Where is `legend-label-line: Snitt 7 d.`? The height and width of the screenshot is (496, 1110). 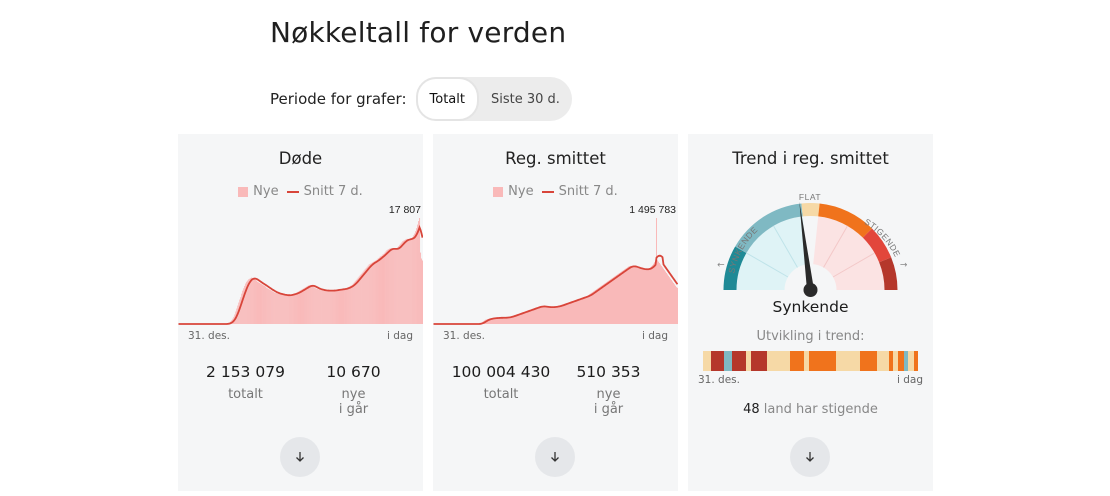
legend-label-line: Snitt 7 d. is located at coordinates (333, 191).